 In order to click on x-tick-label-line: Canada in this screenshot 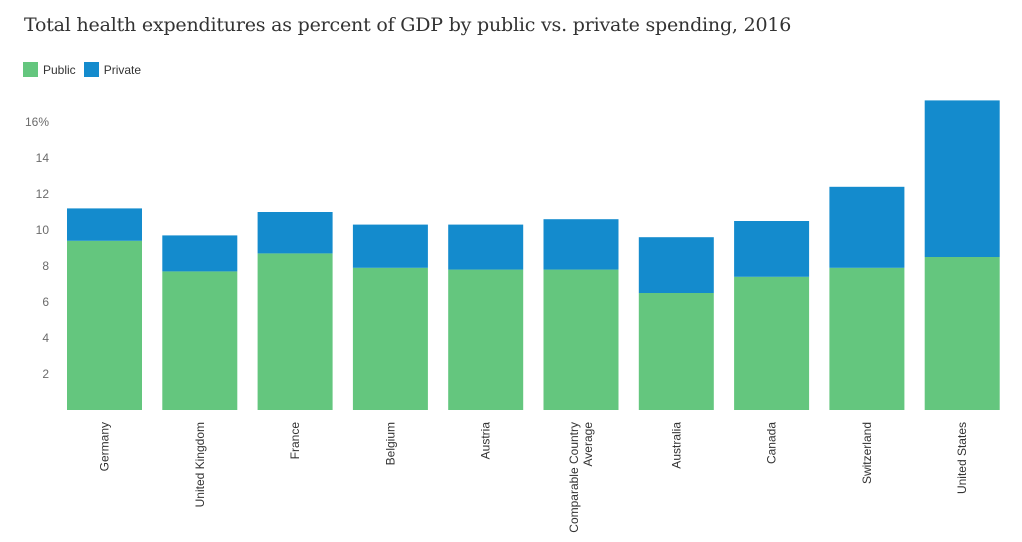, I will do `click(772, 443)`.